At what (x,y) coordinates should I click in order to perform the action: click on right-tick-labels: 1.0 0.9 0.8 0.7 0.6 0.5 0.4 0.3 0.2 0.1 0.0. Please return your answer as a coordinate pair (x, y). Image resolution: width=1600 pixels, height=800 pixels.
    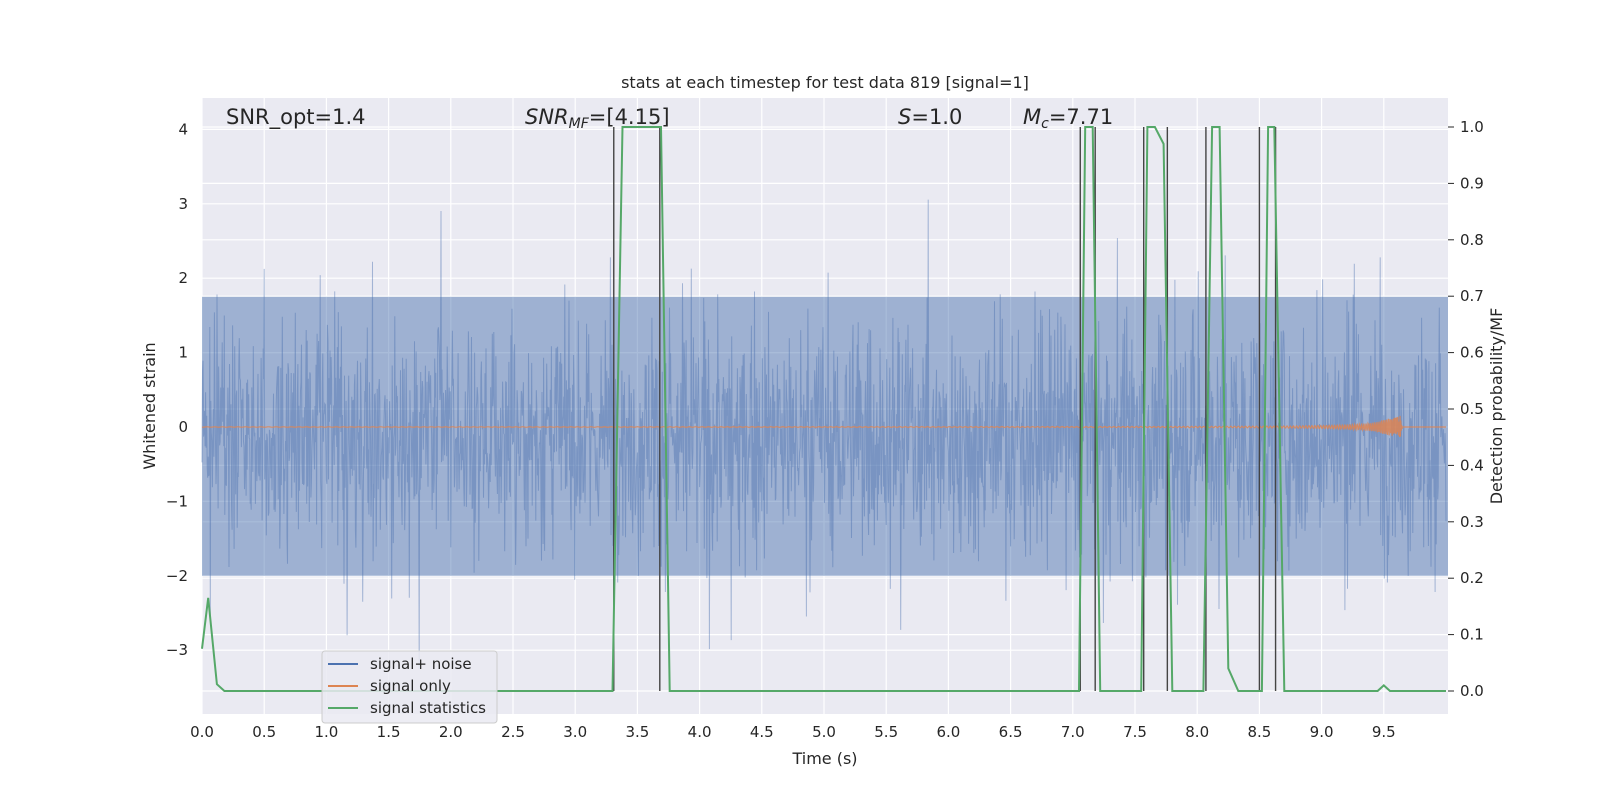
    Looking at the image, I should click on (1466, 409).